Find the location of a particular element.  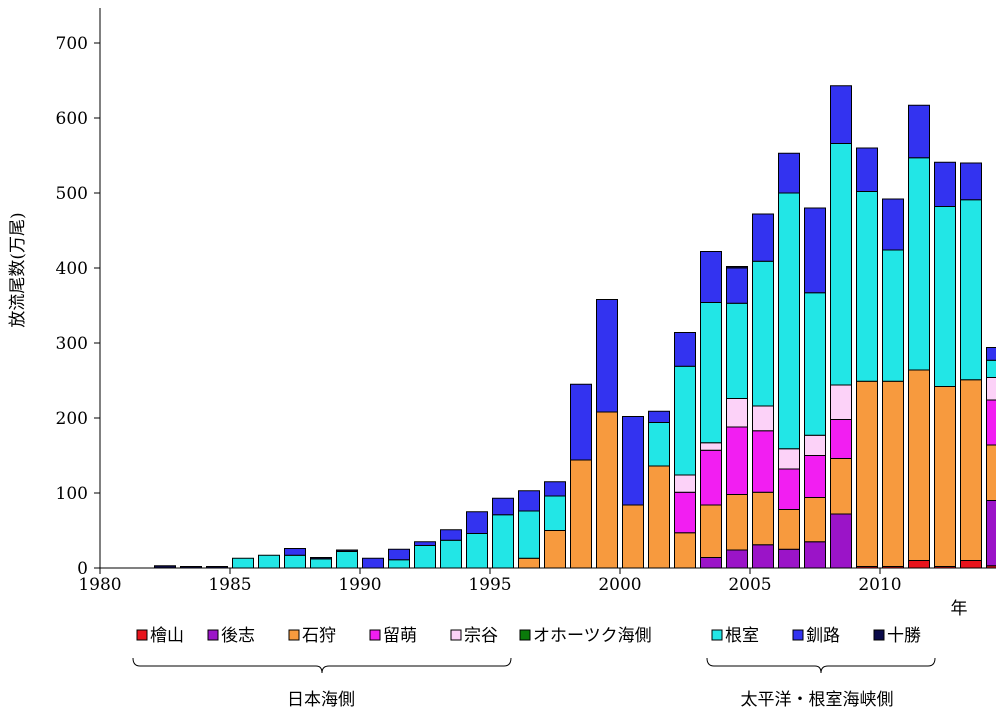

x-tick-label: 1990 is located at coordinates (359, 585).